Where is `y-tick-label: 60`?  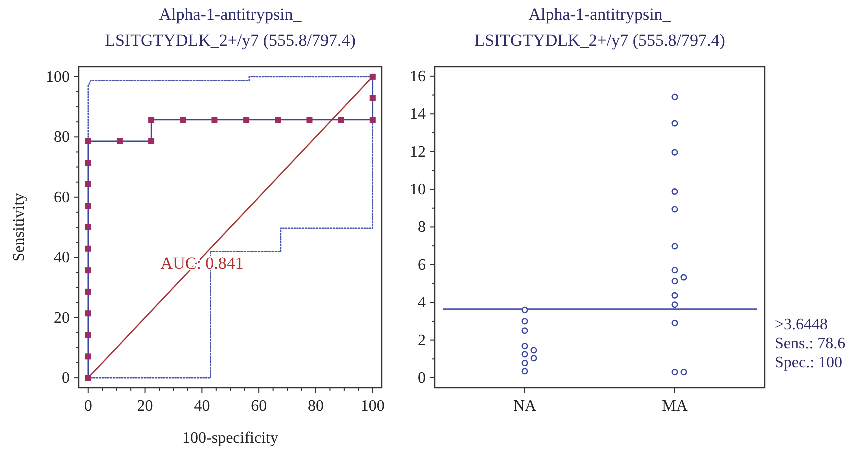
y-tick-label: 60 is located at coordinates (62, 197).